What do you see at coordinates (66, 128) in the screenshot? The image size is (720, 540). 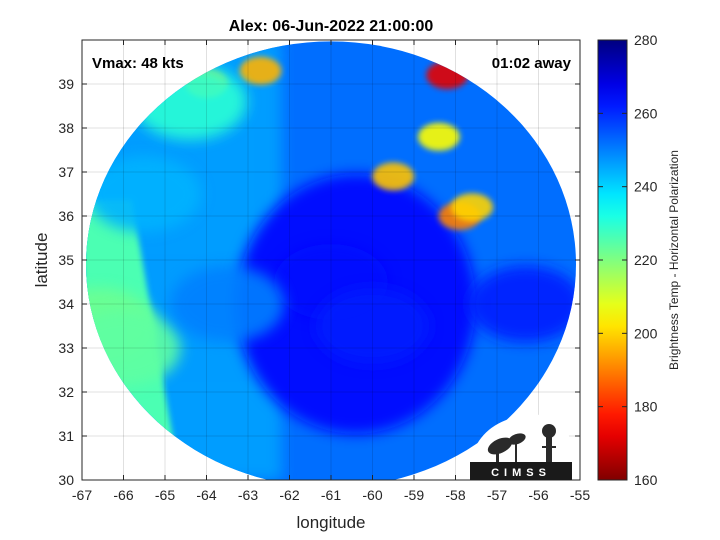 I see `y-tick-label: 38` at bounding box center [66, 128].